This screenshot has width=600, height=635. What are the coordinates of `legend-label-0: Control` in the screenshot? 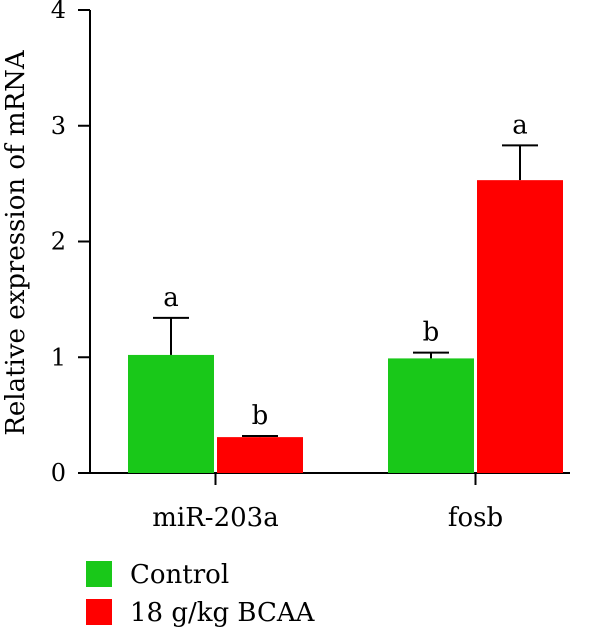 It's located at (179, 575).